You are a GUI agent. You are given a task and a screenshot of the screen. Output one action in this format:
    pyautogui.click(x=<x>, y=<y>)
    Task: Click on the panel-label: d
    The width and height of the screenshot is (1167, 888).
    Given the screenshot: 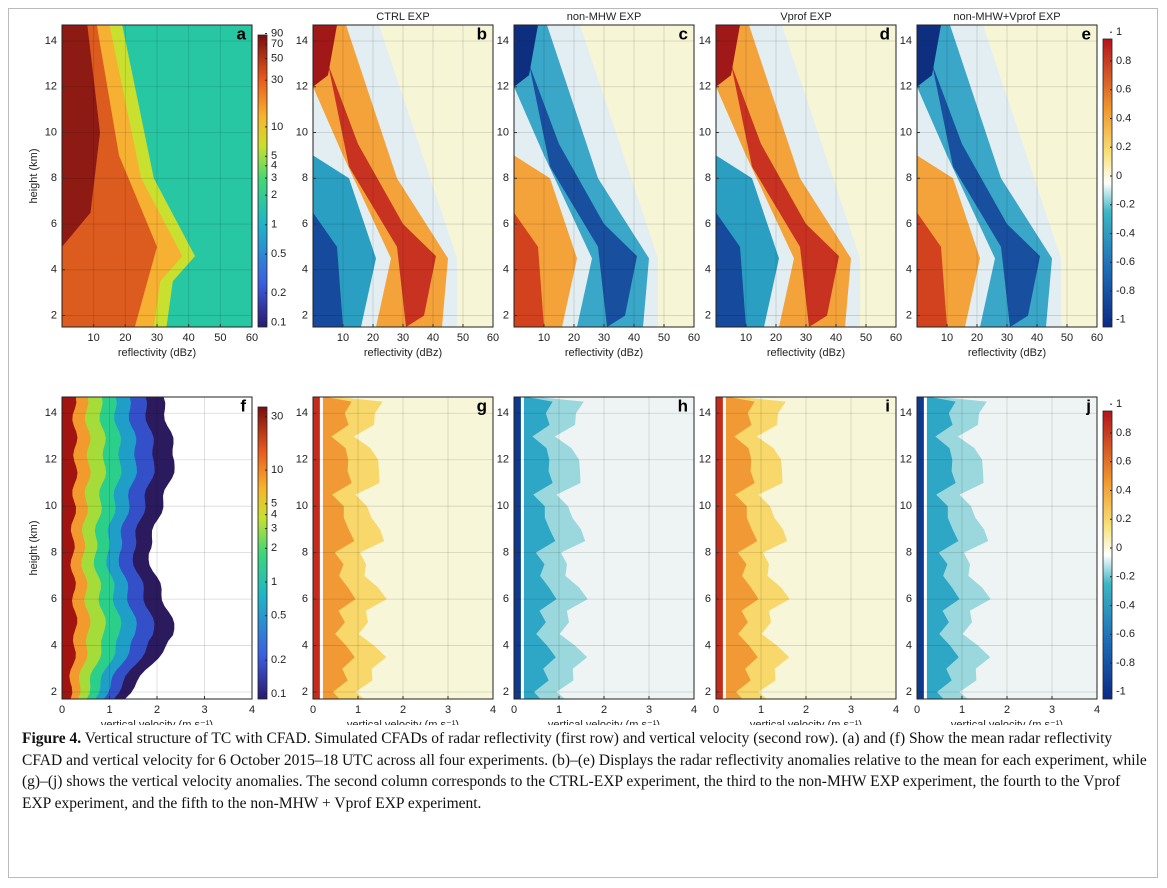 What is the action you would take?
    pyautogui.click(x=885, y=33)
    